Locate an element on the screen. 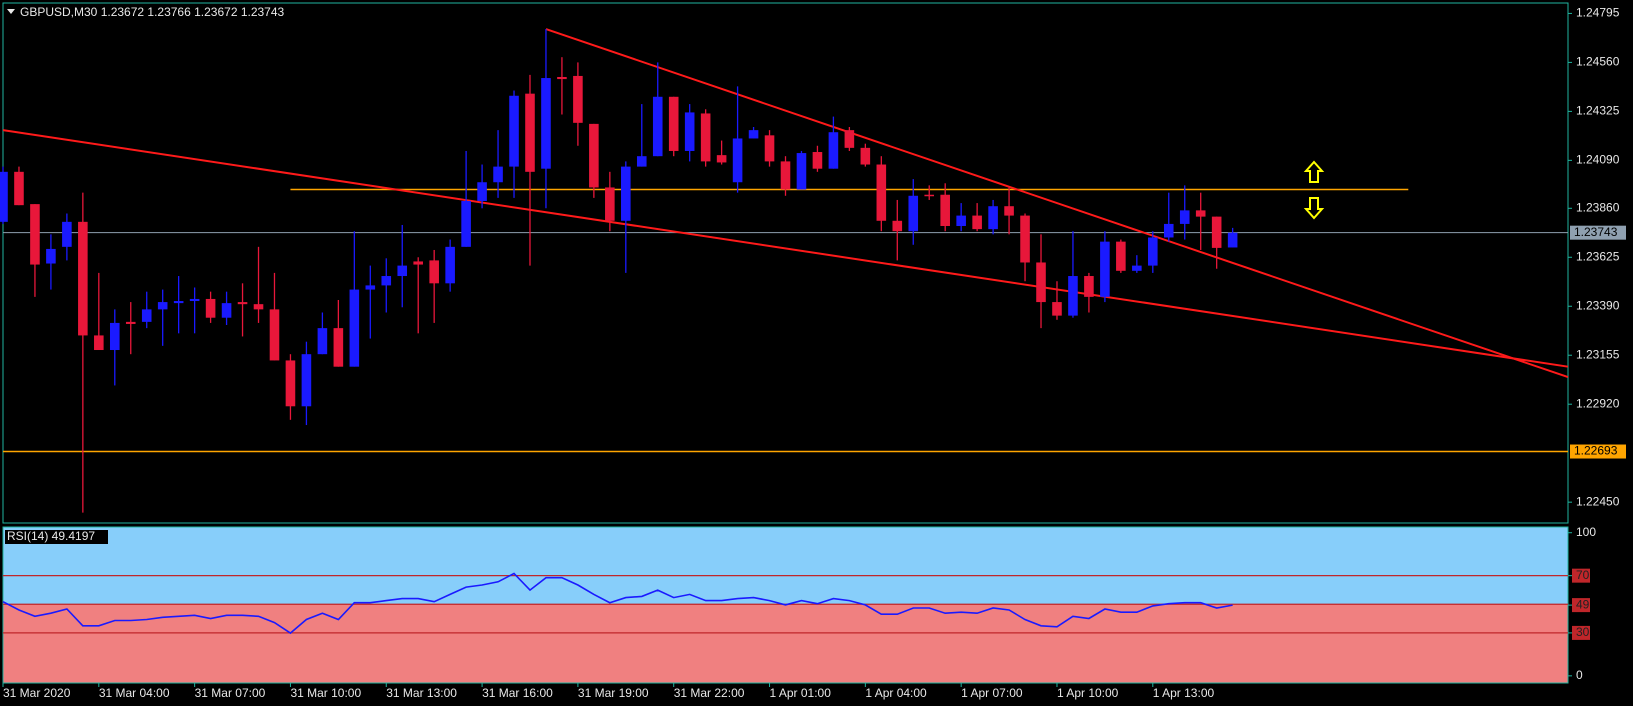 The width and height of the screenshot is (1633, 706). rsi-line is located at coordinates (617, 603).